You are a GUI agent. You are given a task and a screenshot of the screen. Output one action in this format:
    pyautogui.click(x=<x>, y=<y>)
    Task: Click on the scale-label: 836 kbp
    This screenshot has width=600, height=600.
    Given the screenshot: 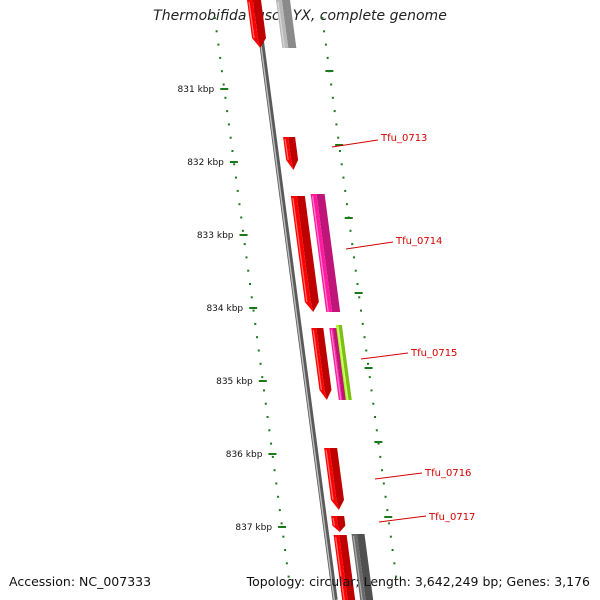 What is the action you would take?
    pyautogui.click(x=244, y=455)
    